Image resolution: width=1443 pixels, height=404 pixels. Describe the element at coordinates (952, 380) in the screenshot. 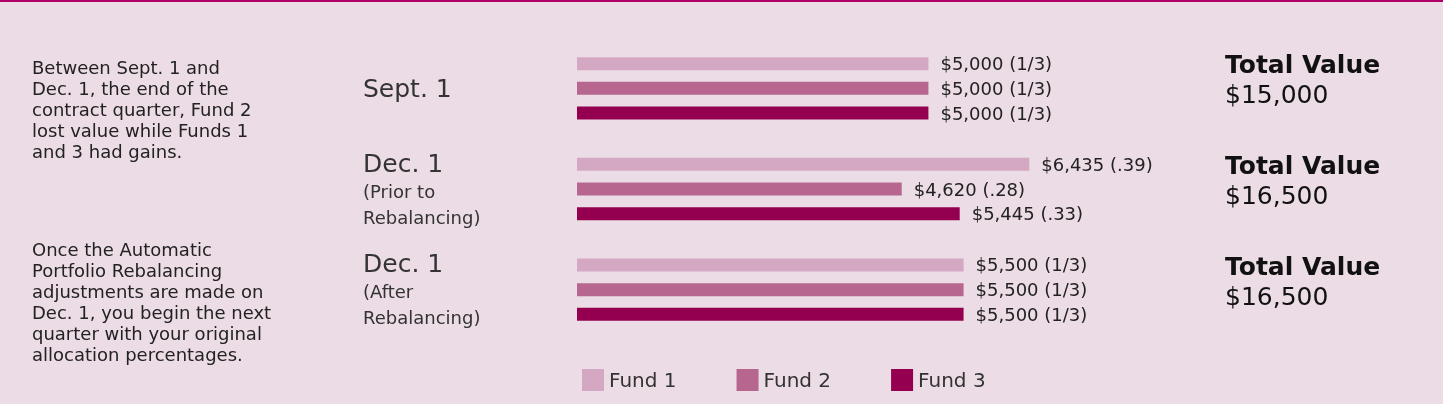

I see `legend-label: Fund 3` at that location.